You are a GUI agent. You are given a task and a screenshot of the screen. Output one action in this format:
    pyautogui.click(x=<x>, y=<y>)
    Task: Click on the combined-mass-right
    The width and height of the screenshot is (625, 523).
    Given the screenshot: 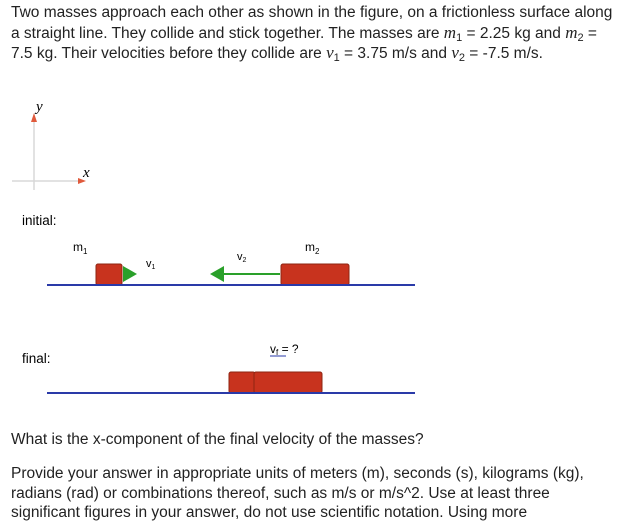 What is the action you would take?
    pyautogui.click(x=288, y=382)
    